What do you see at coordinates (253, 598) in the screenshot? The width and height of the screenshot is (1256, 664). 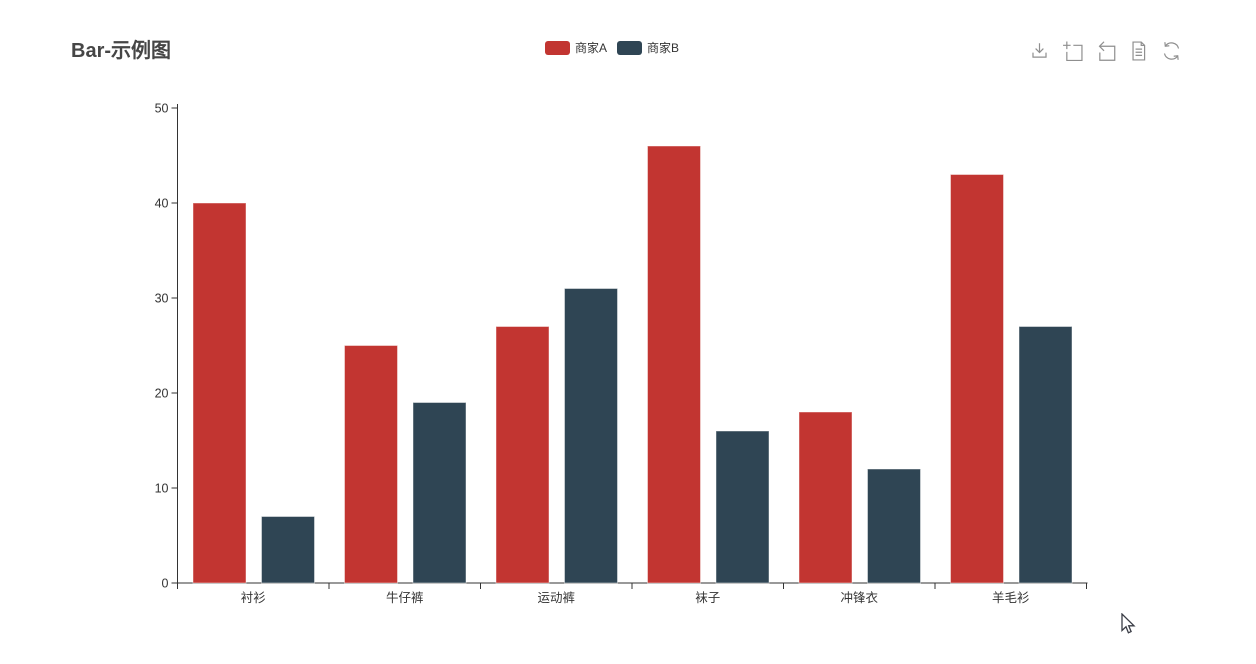 I see `x-category-label: 衬衫` at bounding box center [253, 598].